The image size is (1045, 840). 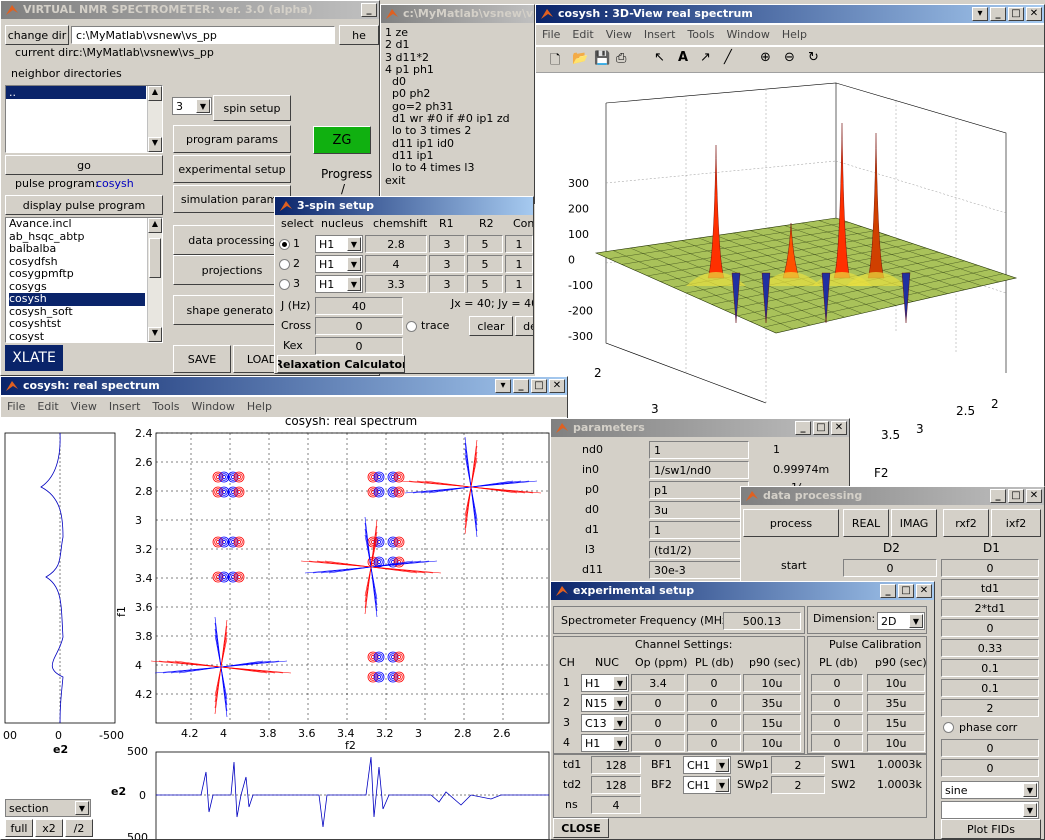 What do you see at coordinates (728, 57) in the screenshot?
I see `line-icon: ╱` at bounding box center [728, 57].